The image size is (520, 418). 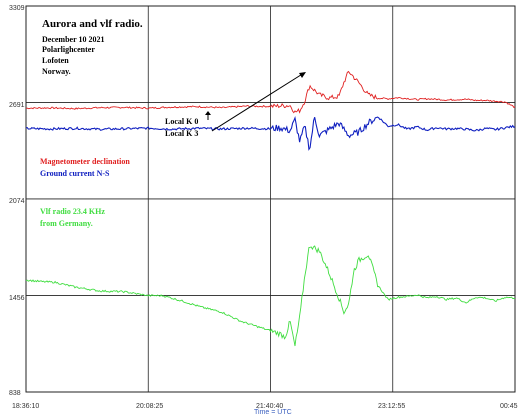 What do you see at coordinates (258, 102) in the screenshot?
I see `k3-arrow` at bounding box center [258, 102].